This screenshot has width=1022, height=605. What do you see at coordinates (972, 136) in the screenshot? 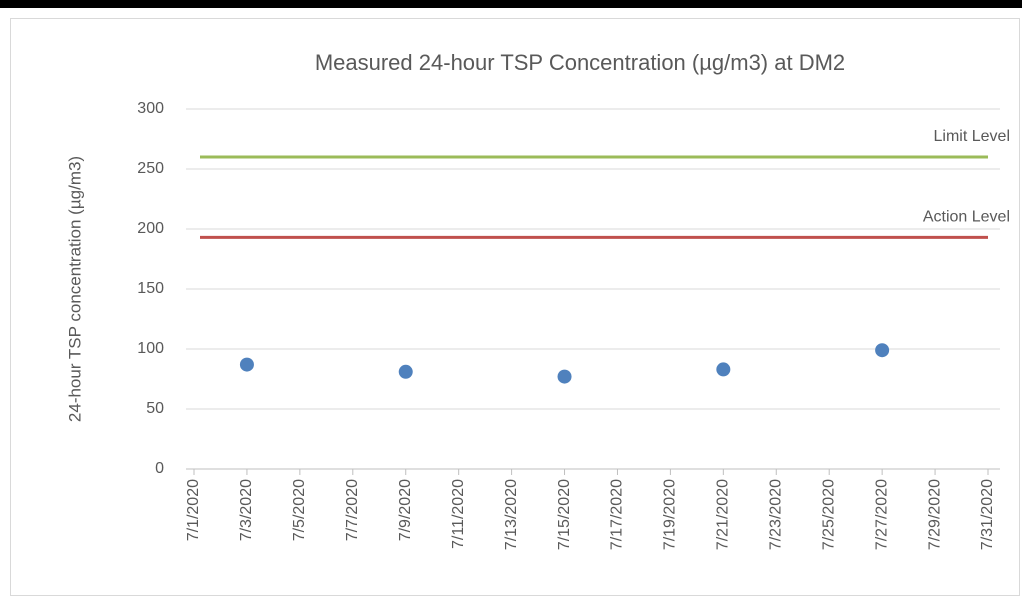
I see `reference-label: Limit Level` at bounding box center [972, 136].